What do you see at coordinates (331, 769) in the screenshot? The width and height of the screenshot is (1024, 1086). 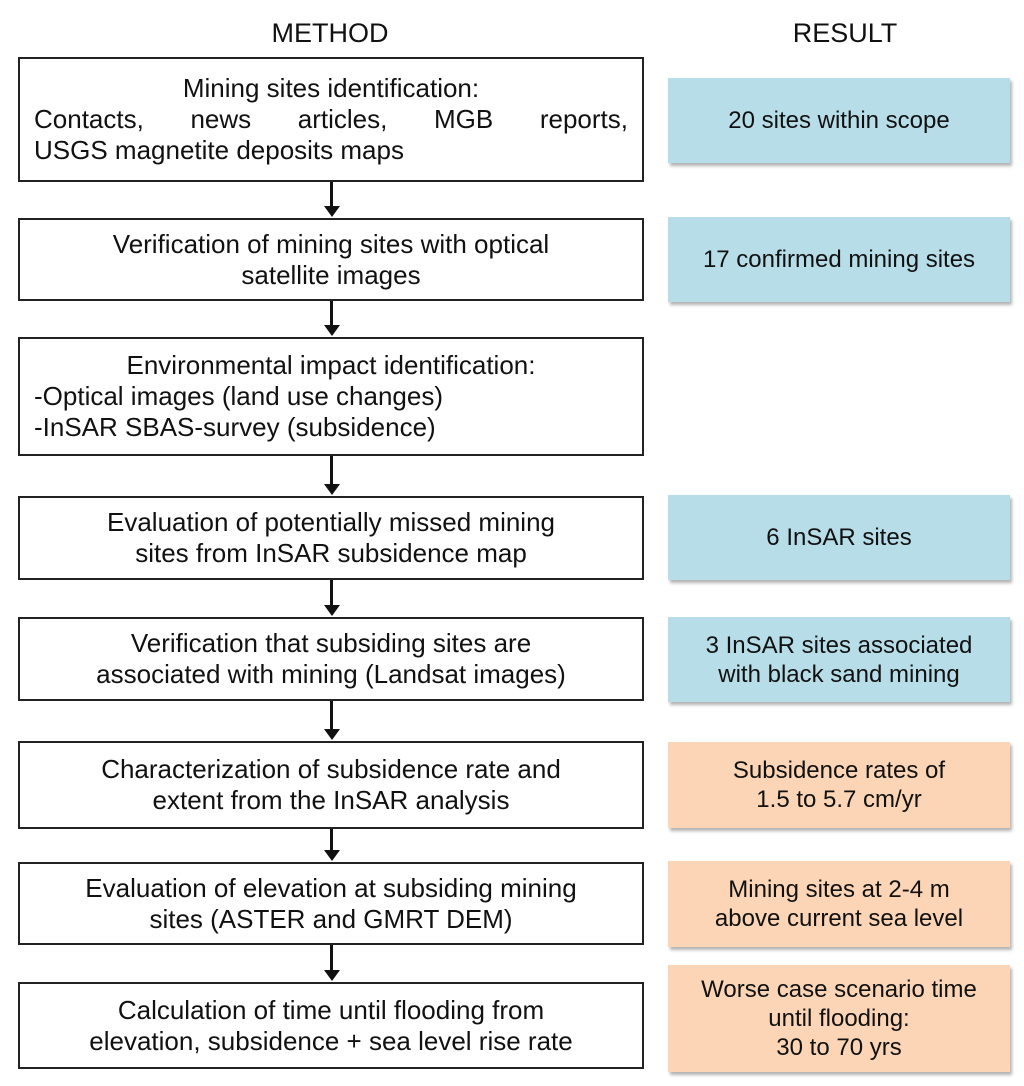 I see `step-text: Characterization of subsidence rate and` at bounding box center [331, 769].